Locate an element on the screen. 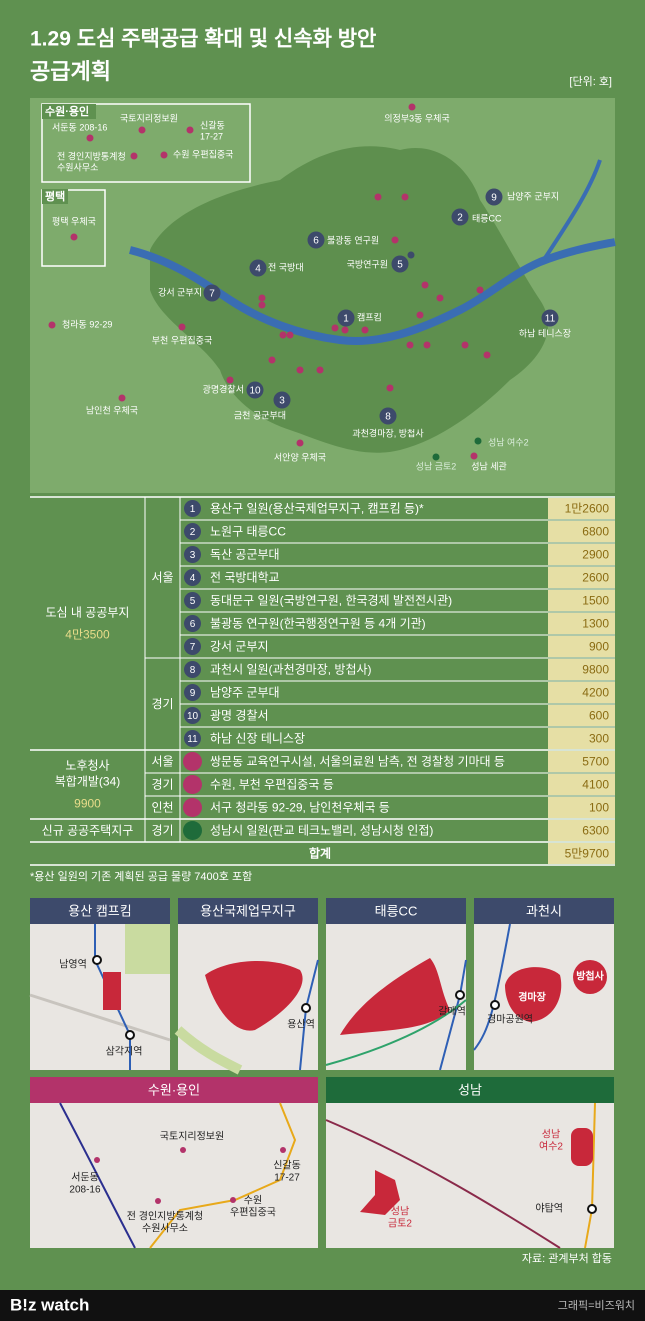 Image resolution: width=645 pixels, height=1321 pixels. minimap-title: 태릉CC is located at coordinates (396, 910).